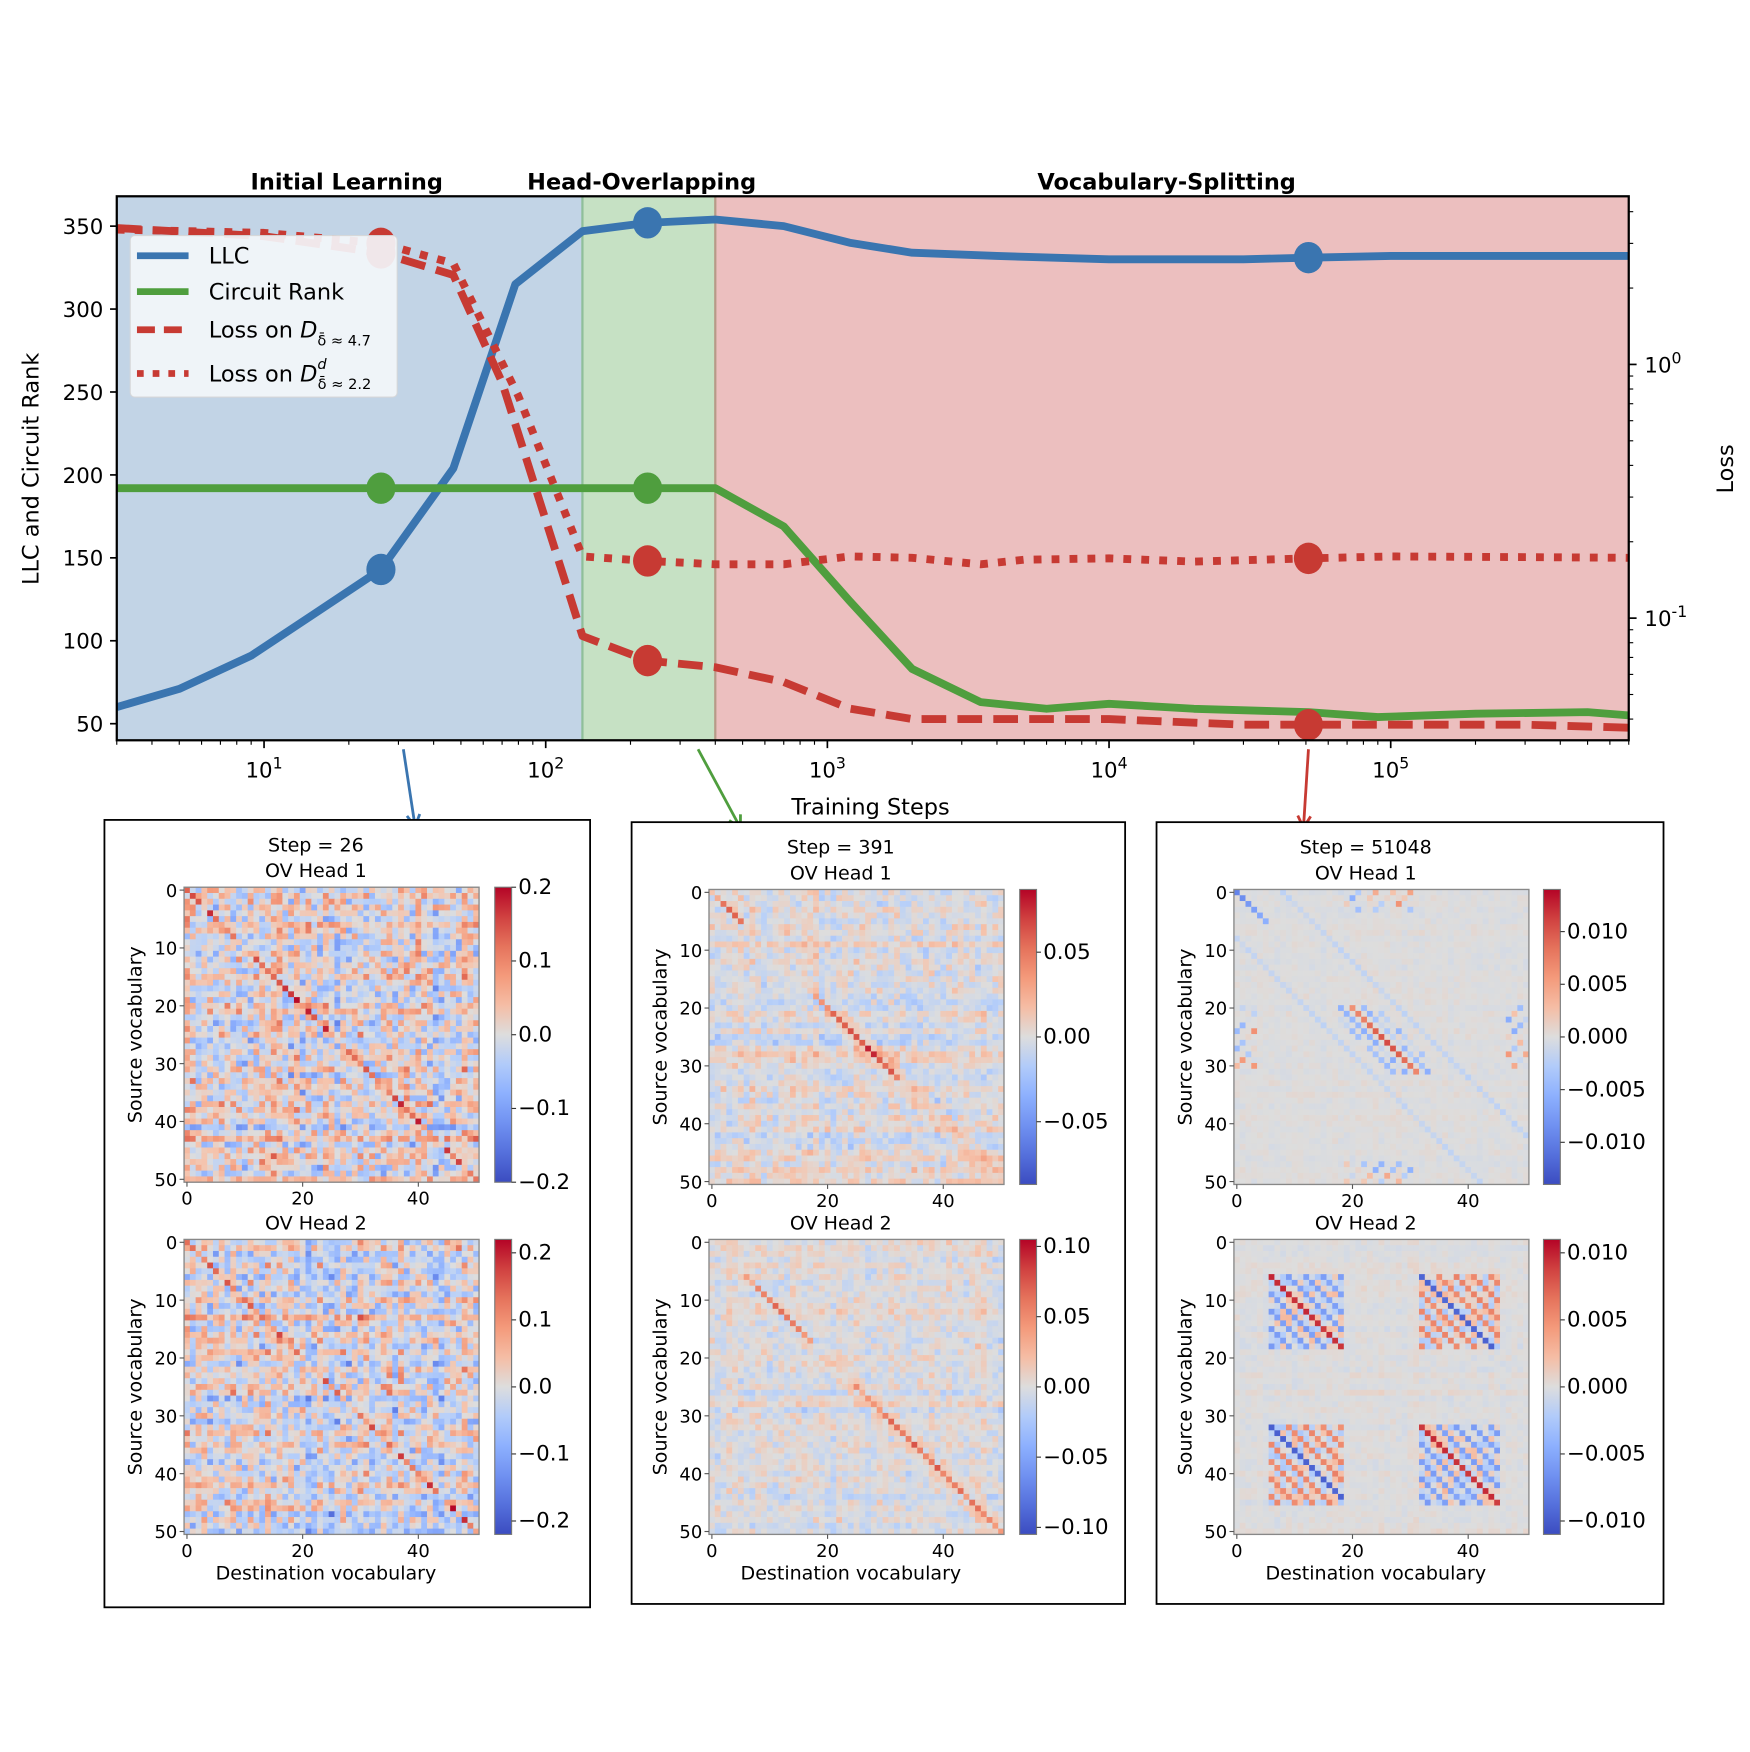 The width and height of the screenshot is (1750, 1752). What do you see at coordinates (1665, 617) in the screenshot?
I see `y-right-tick-label: 10-1` at bounding box center [1665, 617].